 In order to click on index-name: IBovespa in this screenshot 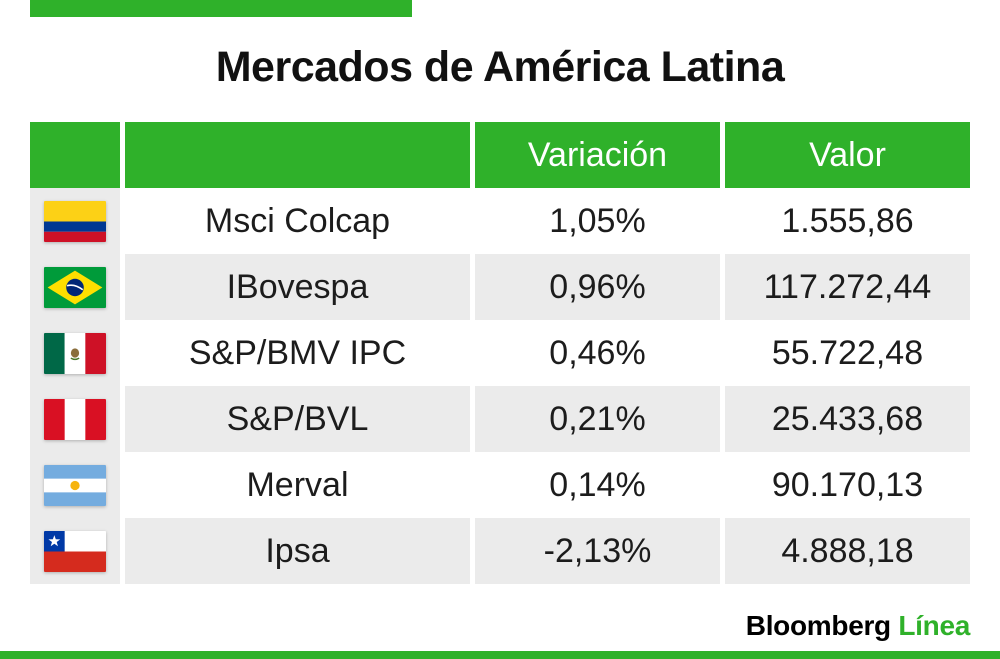, I will do `click(297, 287)`.